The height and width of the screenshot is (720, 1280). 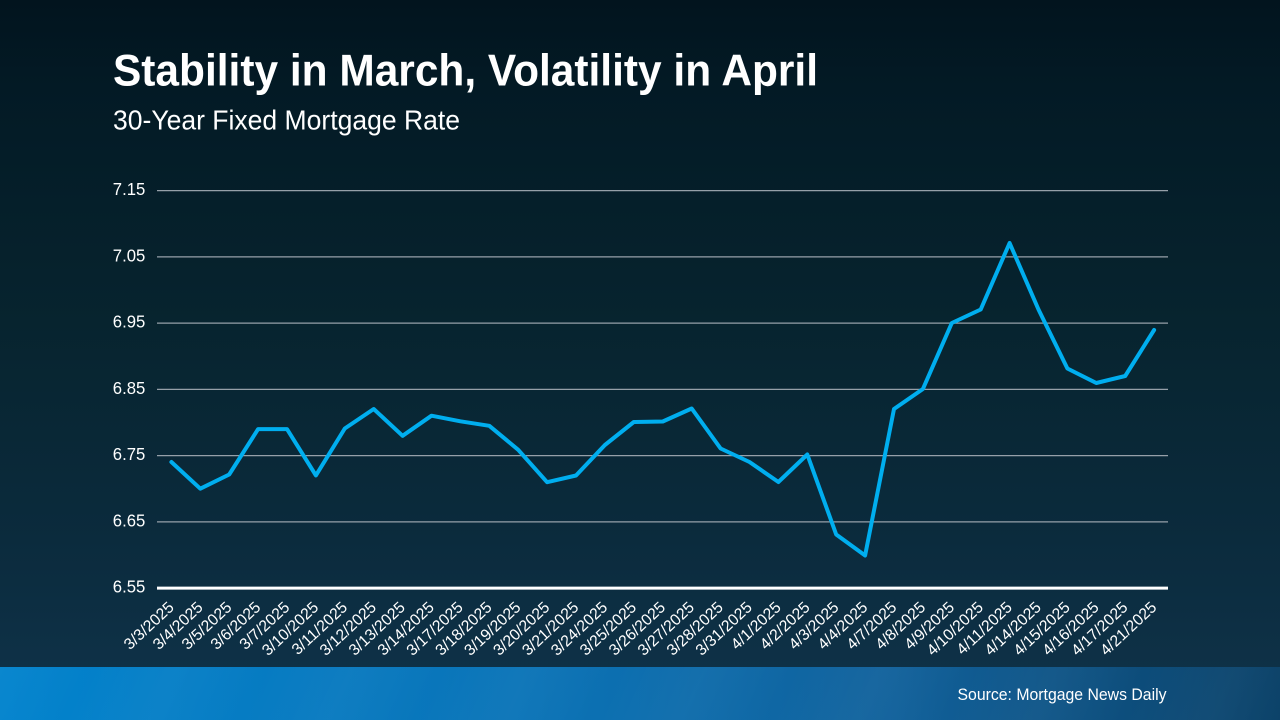 What do you see at coordinates (129, 454) in the screenshot?
I see `svg-text: 6.75` at bounding box center [129, 454].